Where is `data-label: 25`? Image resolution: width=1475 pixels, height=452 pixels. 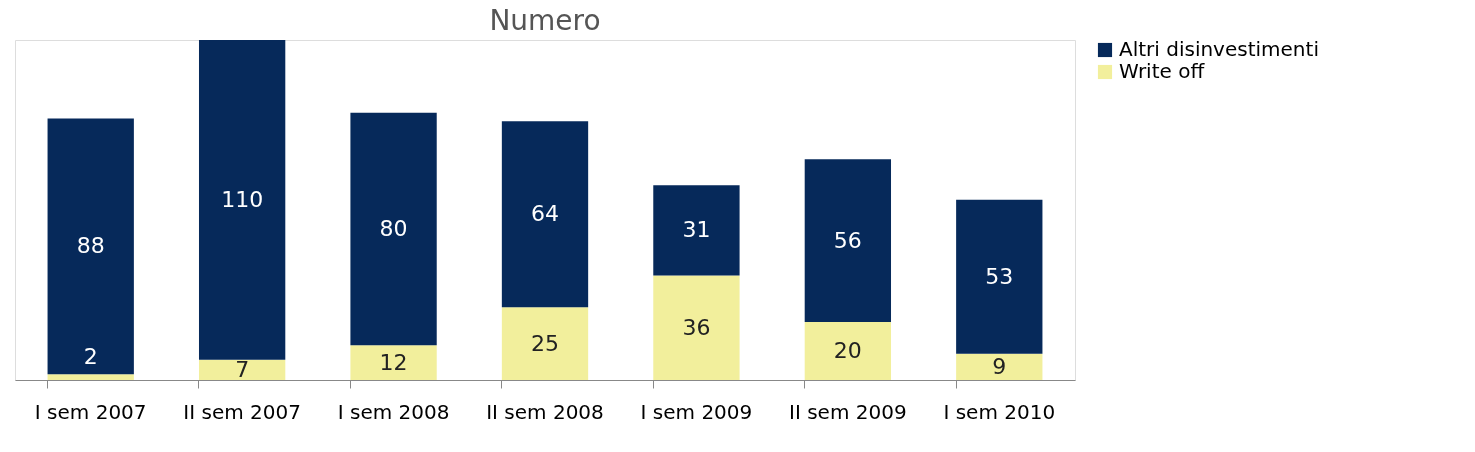 data-label: 25 is located at coordinates (545, 343).